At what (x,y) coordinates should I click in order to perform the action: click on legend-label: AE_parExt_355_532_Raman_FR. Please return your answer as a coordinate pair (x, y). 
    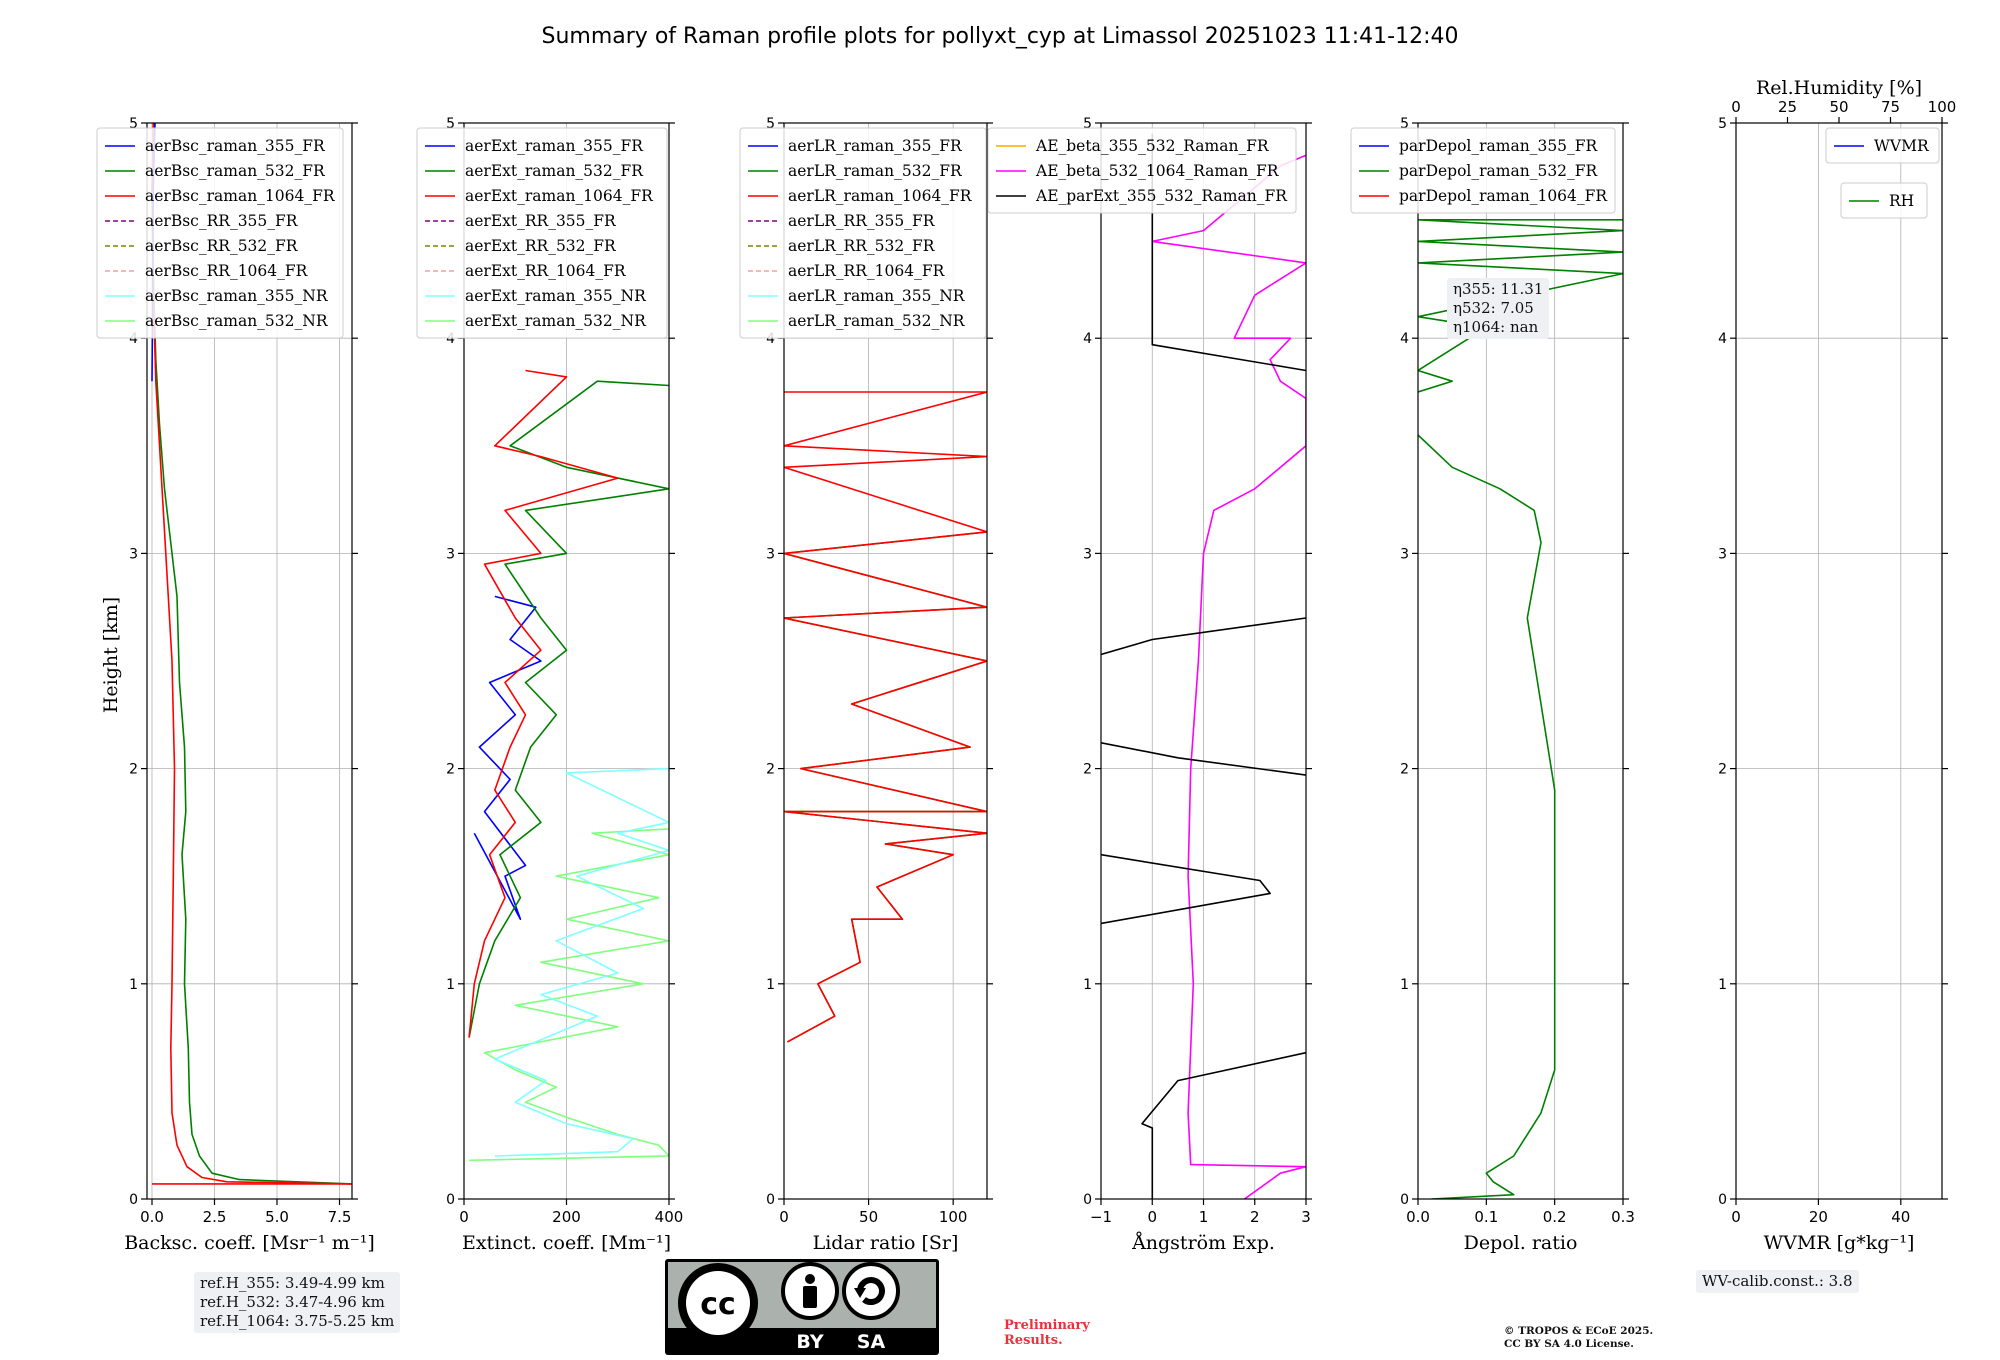
    Looking at the image, I should click on (1161, 196).